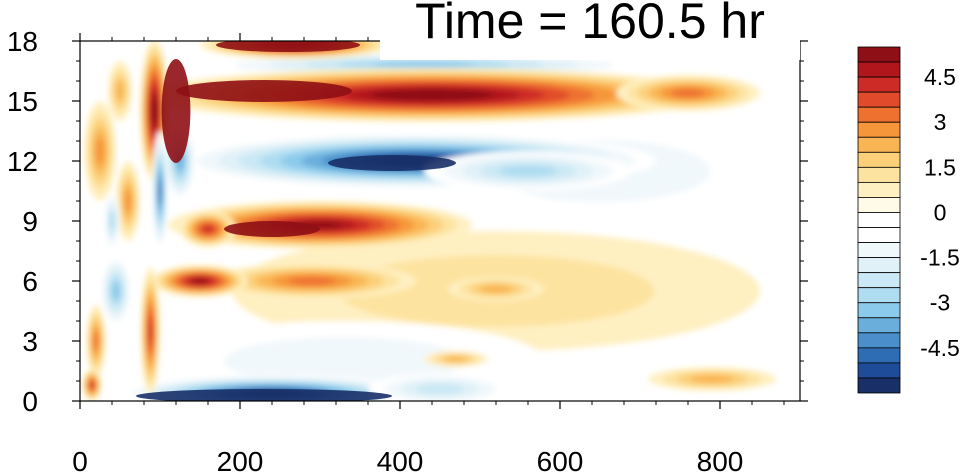  Describe the element at coordinates (240, 459) in the screenshot. I see `x-tick-label: 200` at that location.